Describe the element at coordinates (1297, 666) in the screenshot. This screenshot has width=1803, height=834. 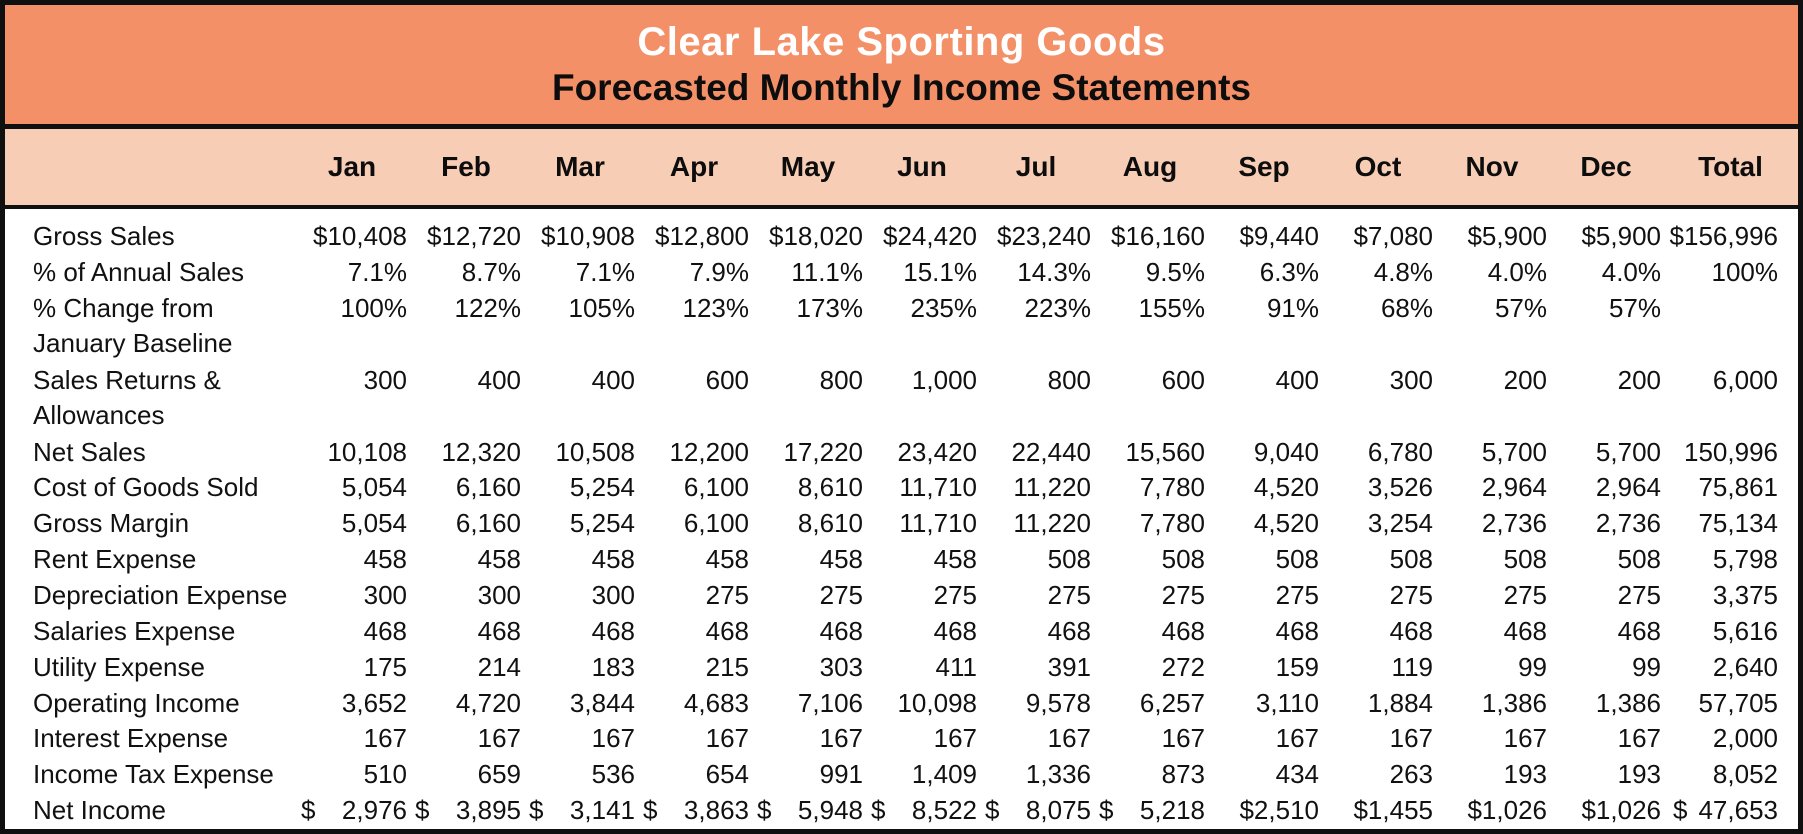
I see `cell: 159` at that location.